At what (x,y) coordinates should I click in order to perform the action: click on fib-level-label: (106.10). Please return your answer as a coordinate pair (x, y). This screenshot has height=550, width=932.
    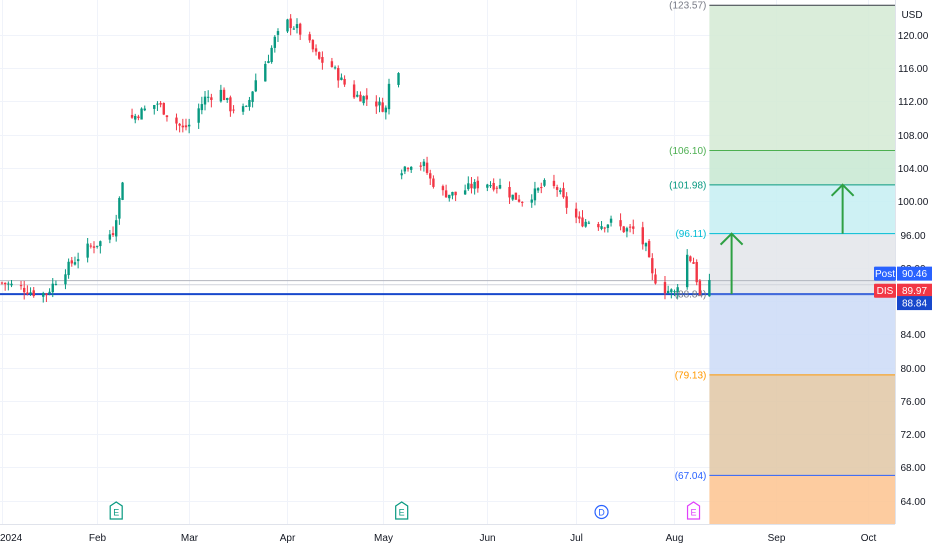
    Looking at the image, I should click on (687, 151).